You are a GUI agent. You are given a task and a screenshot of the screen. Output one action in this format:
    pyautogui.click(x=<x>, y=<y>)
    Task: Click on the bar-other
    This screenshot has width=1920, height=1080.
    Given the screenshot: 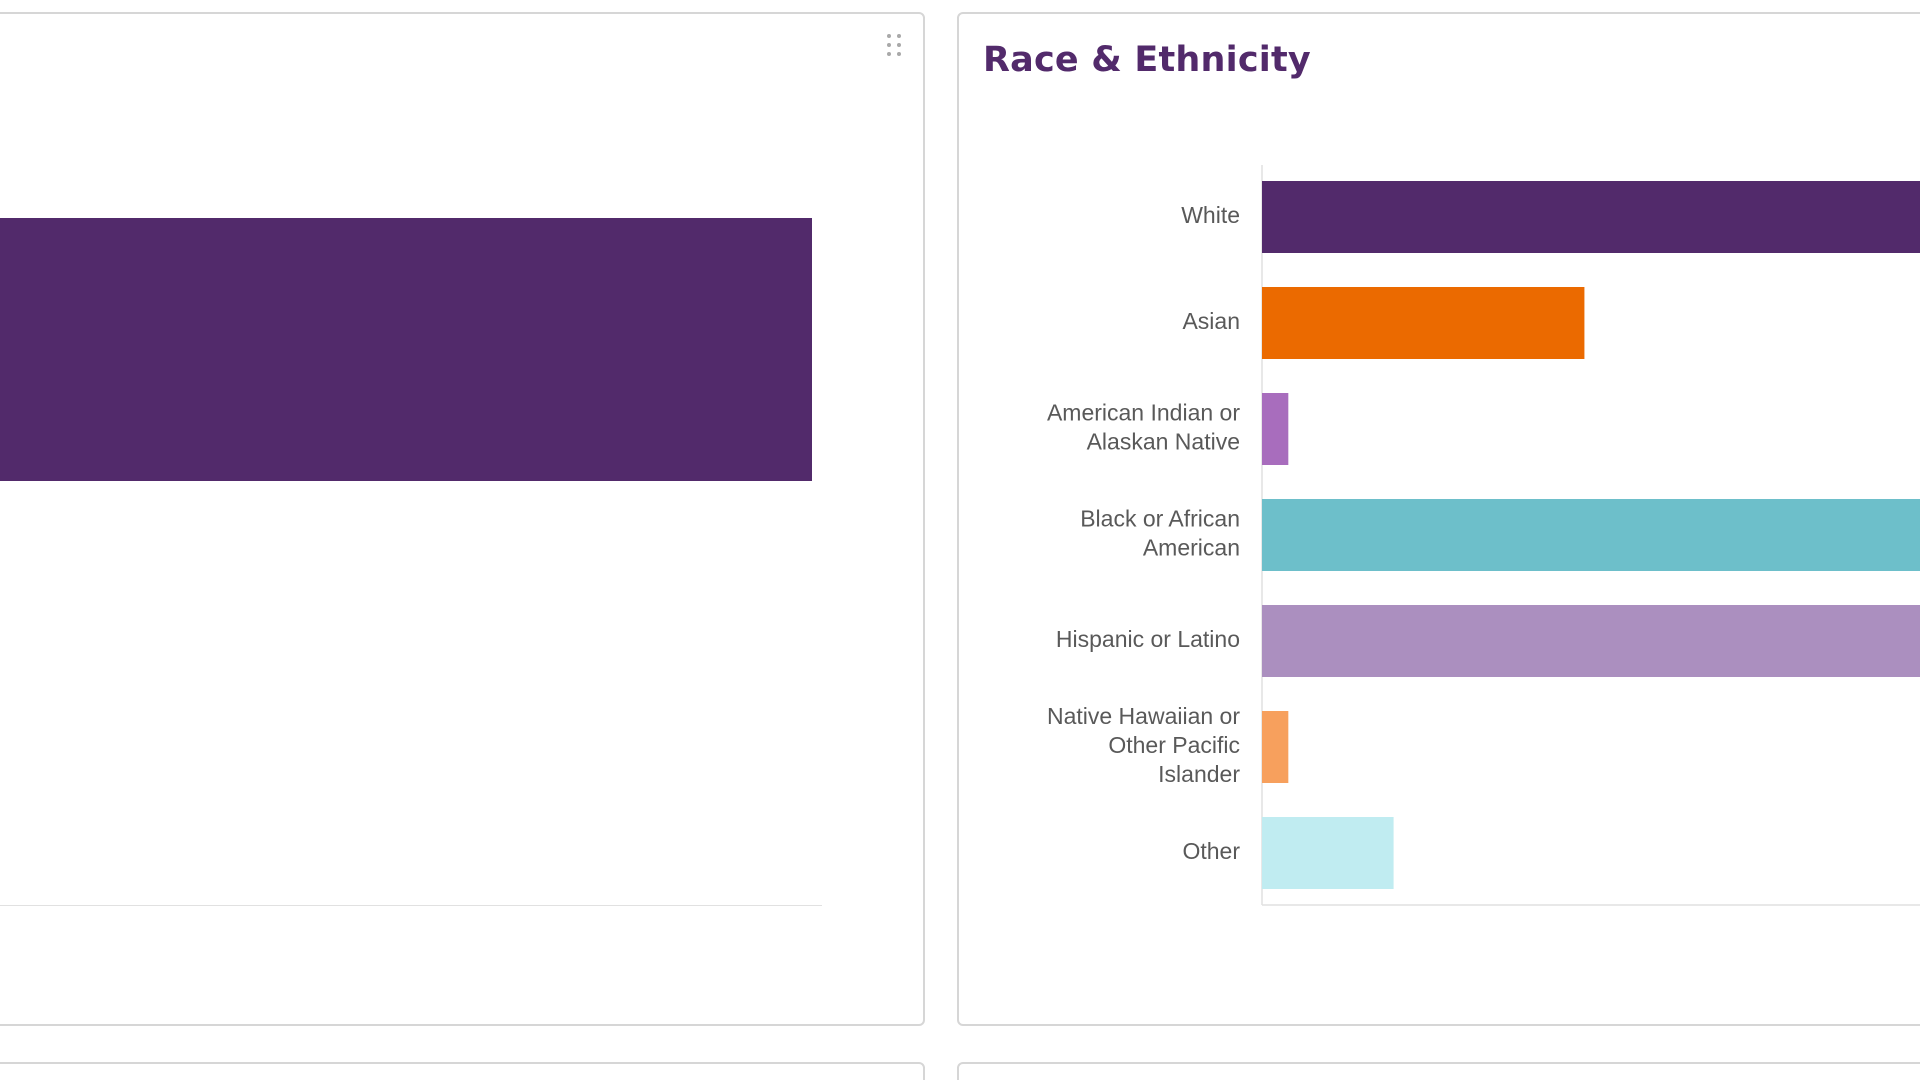 What is the action you would take?
    pyautogui.click(x=1328, y=853)
    